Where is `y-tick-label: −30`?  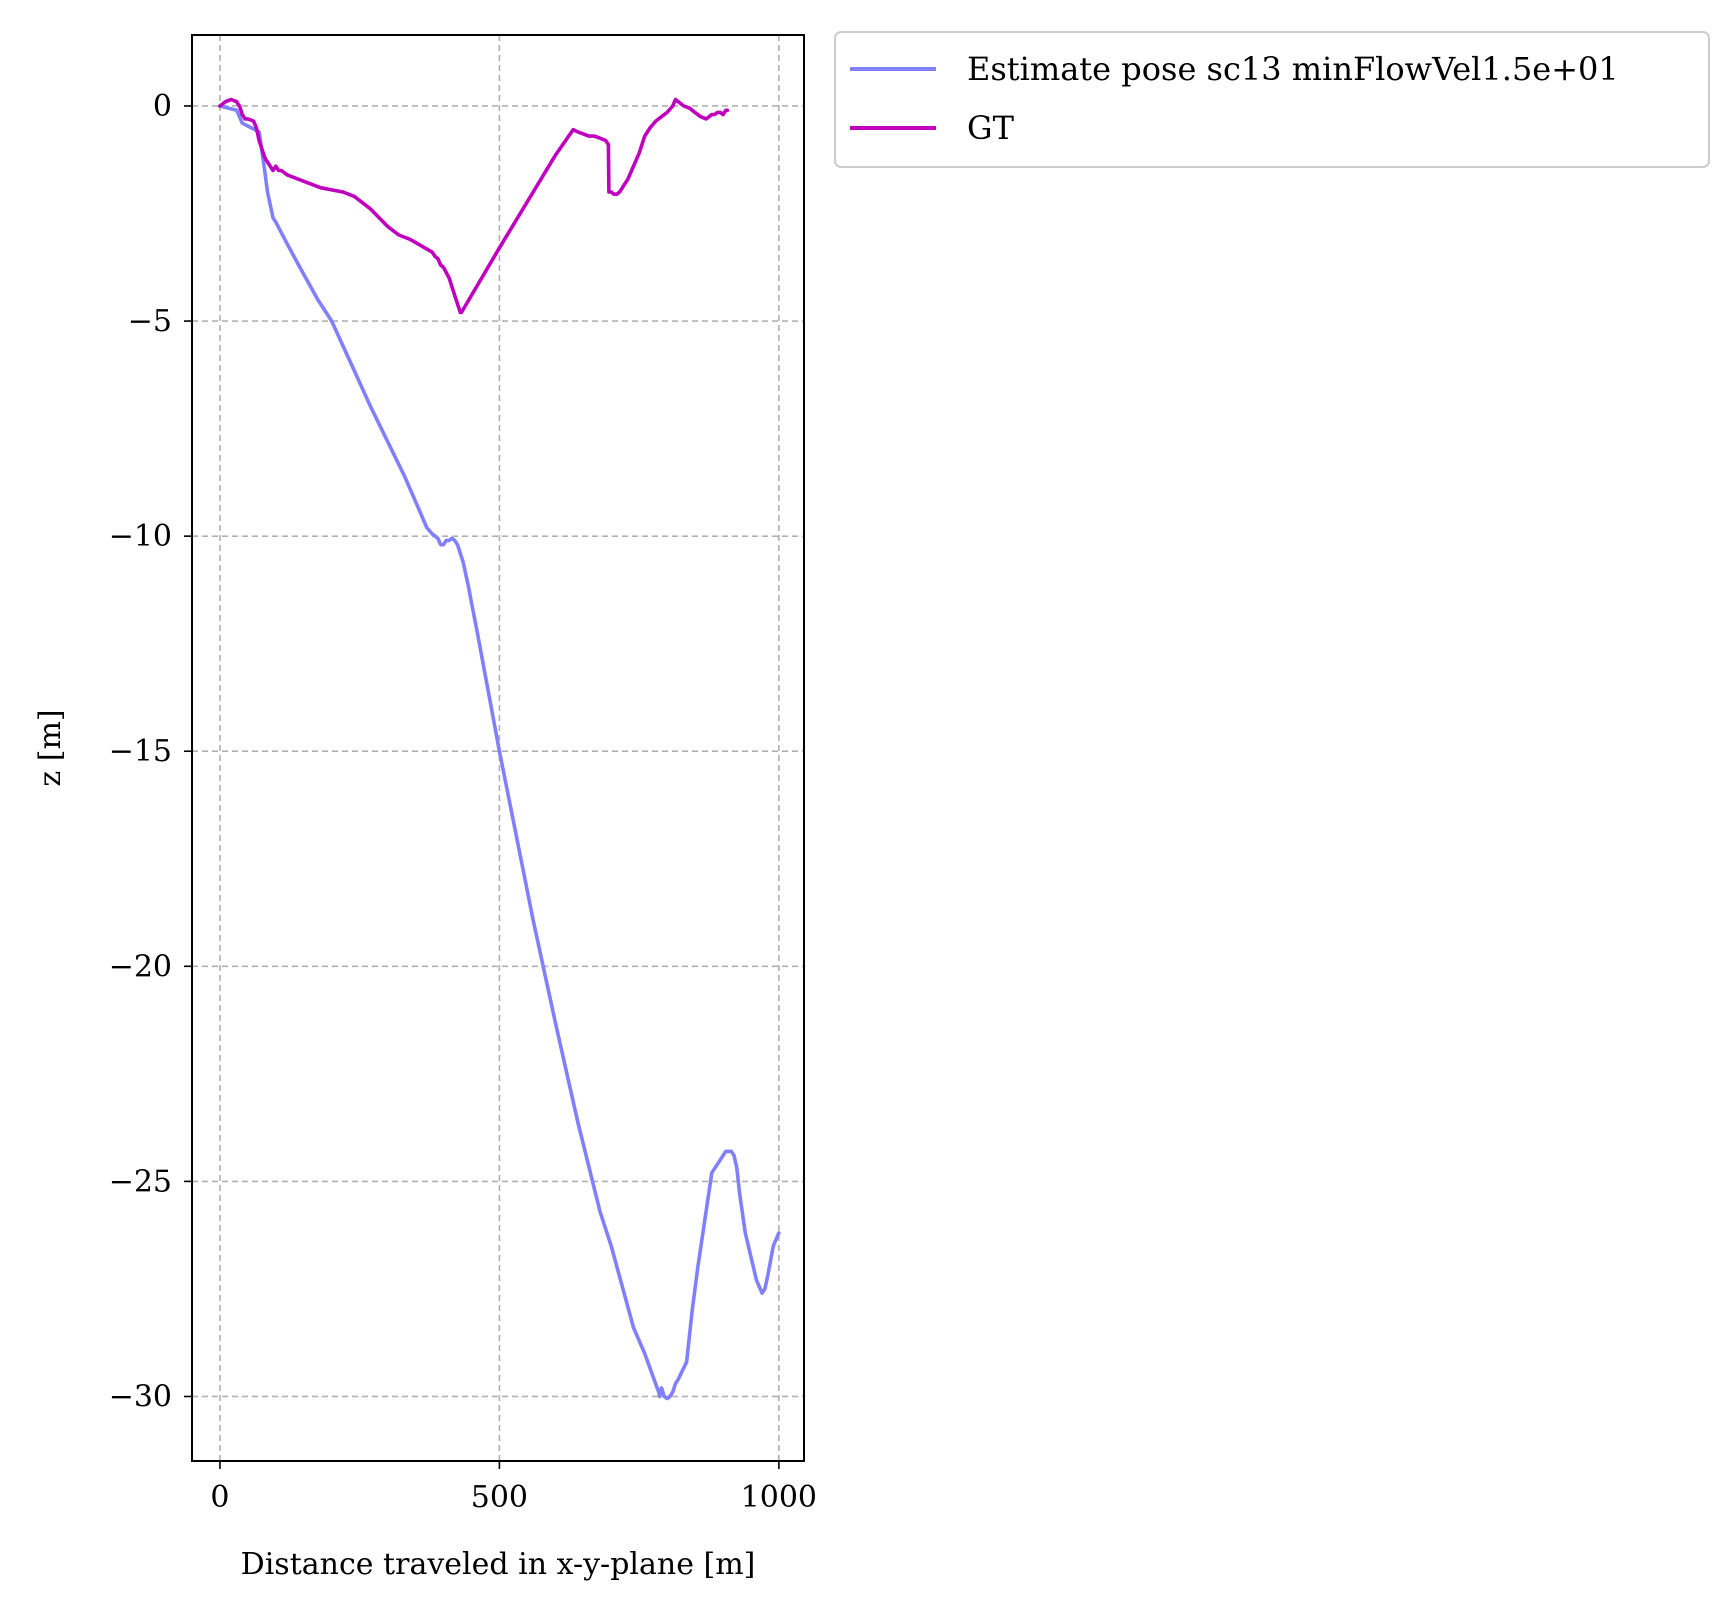 y-tick-label: −30 is located at coordinates (140, 1396).